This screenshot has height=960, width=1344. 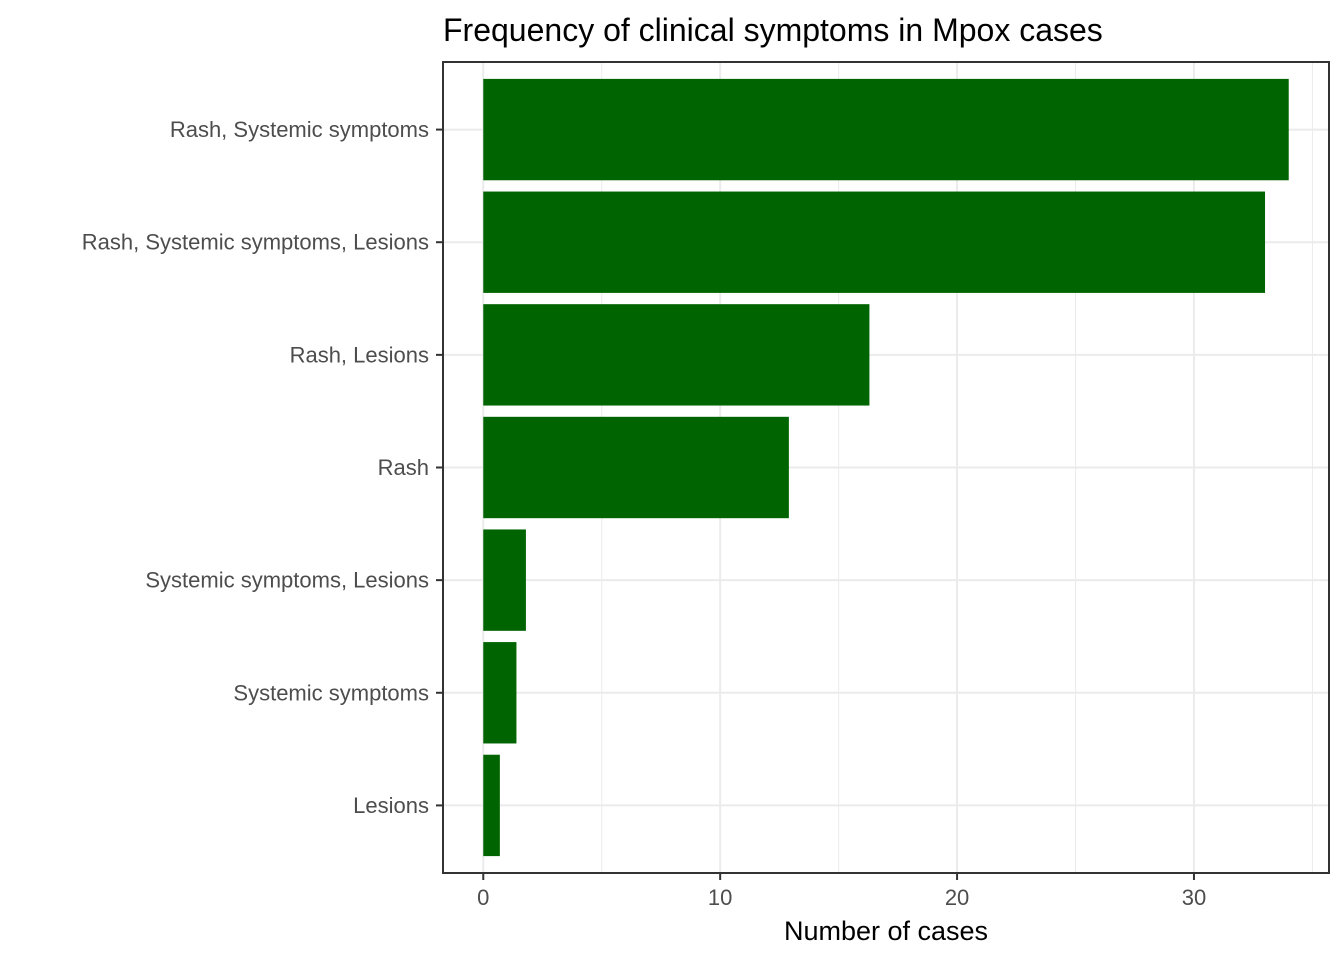 I want to click on y-tick-label: Rash, Systemic symptoms, Lesions, so click(x=255, y=242).